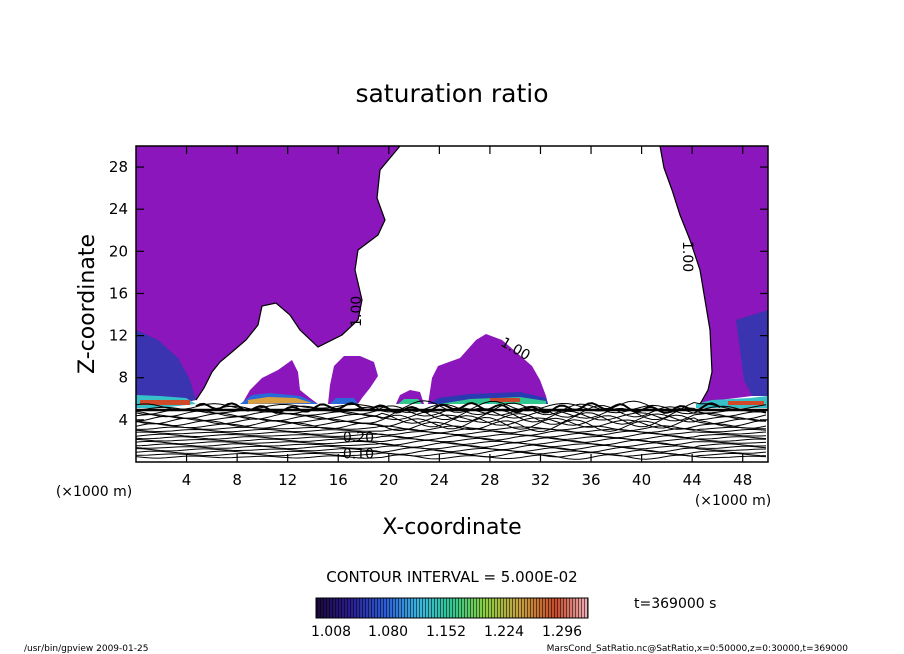  What do you see at coordinates (562, 632) in the screenshot?
I see `colorbar-tick-label: 1.296` at bounding box center [562, 632].